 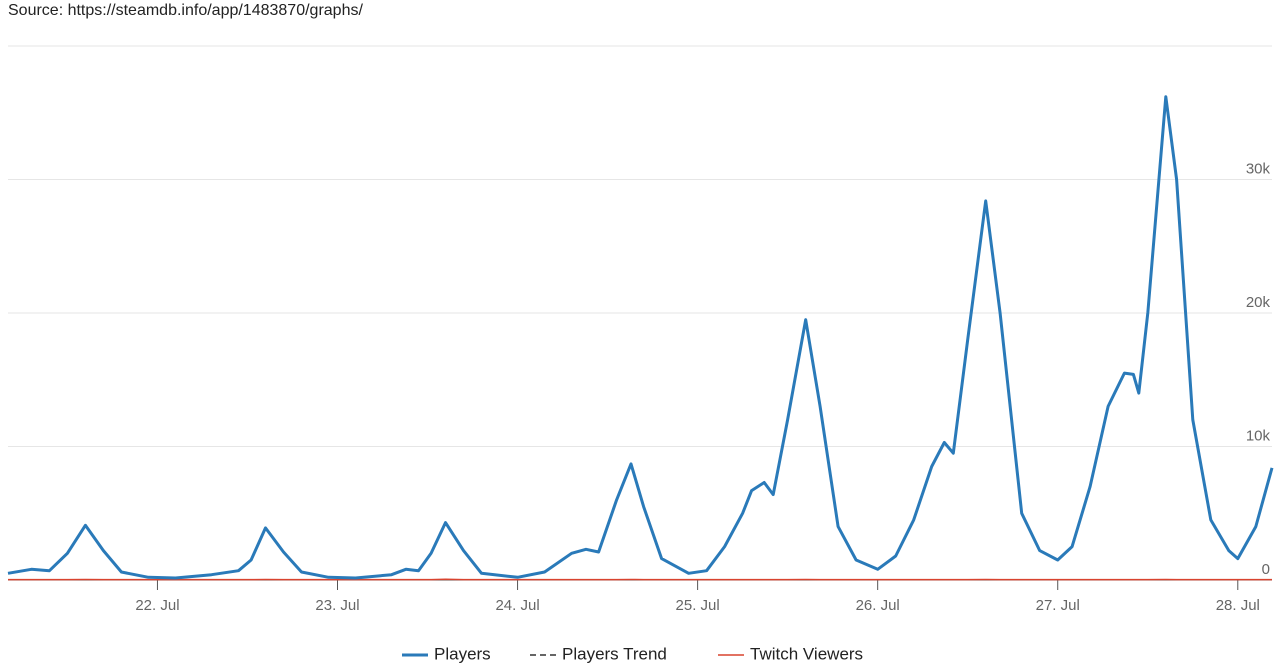 What do you see at coordinates (614, 653) in the screenshot?
I see `legend-label: Players Trend` at bounding box center [614, 653].